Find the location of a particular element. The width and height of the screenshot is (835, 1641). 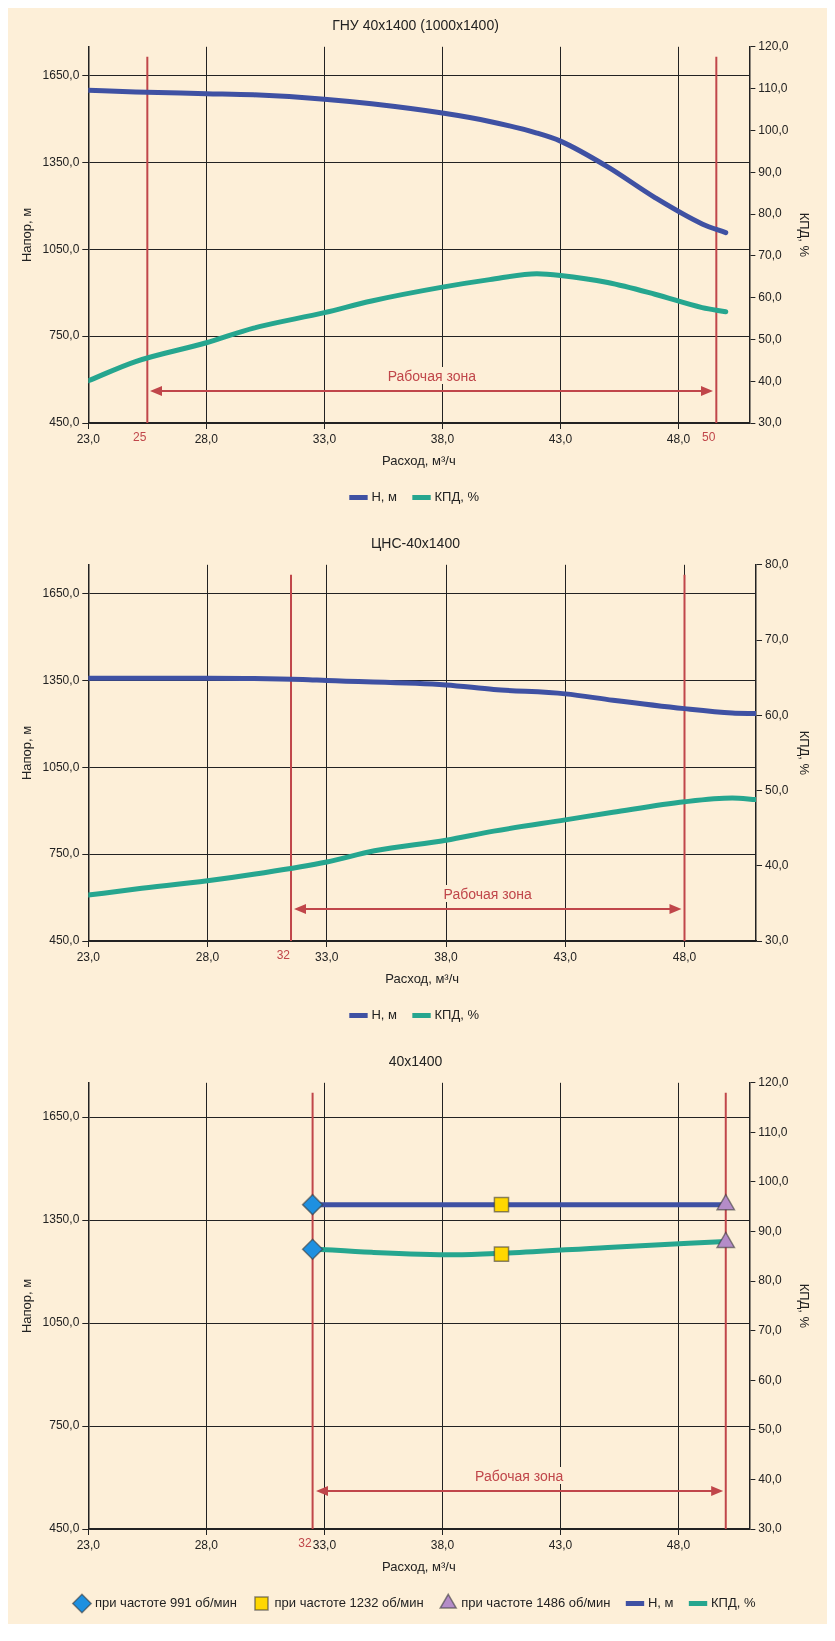

ref-line-label: 25 is located at coordinates (139, 437).